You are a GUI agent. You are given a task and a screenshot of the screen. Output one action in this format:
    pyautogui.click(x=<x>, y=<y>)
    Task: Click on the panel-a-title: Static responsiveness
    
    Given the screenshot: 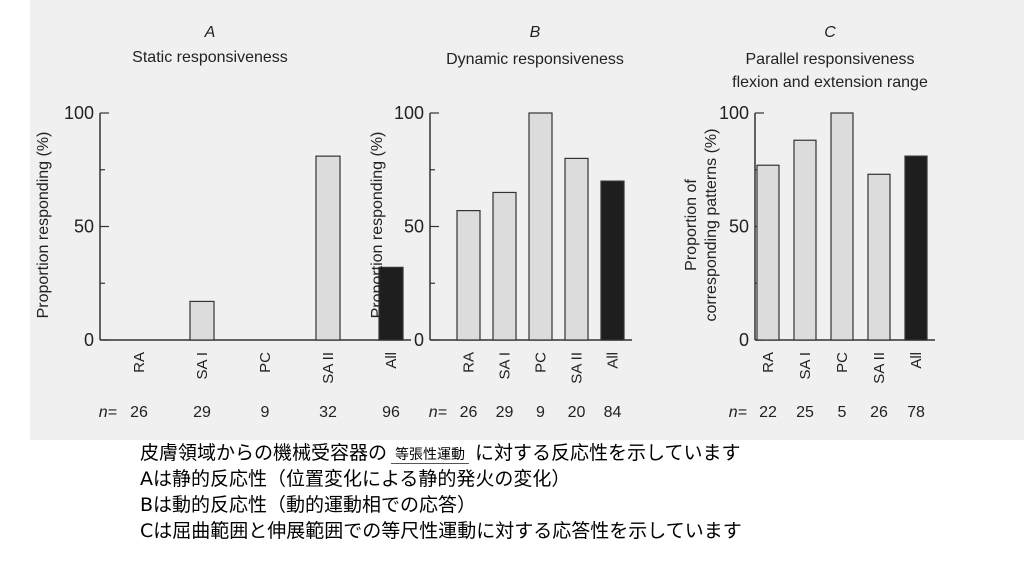 What is the action you would take?
    pyautogui.click(x=210, y=57)
    